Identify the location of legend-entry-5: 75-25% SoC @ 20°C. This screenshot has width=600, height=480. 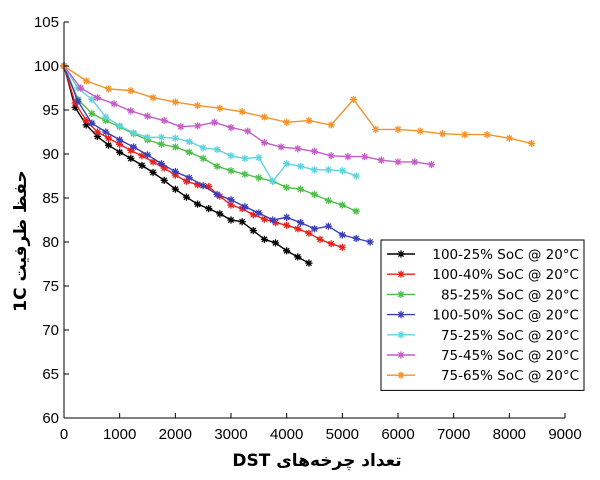
(483, 336).